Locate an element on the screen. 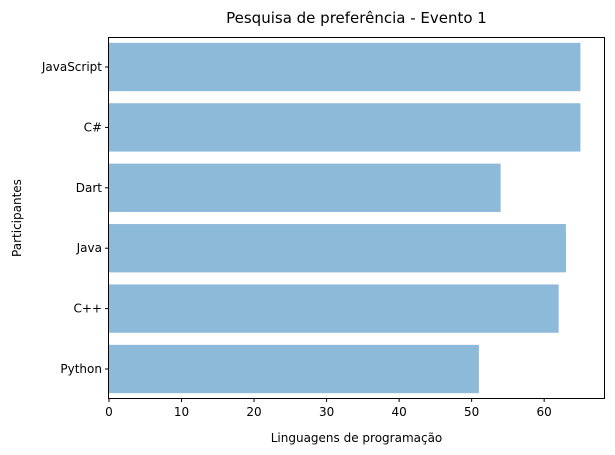 This screenshot has height=455, width=615. y-tick-label: C++ is located at coordinates (88, 309).